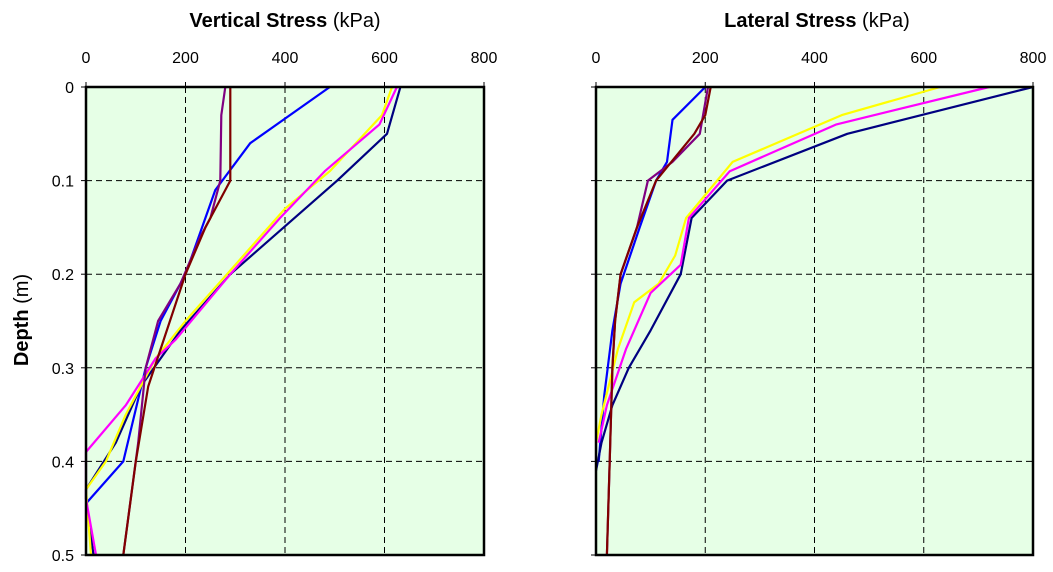 The width and height of the screenshot is (1053, 572). I want to click on vertical-stress-x-tick-labels: 0 200 400 600 800, so click(290, 58).